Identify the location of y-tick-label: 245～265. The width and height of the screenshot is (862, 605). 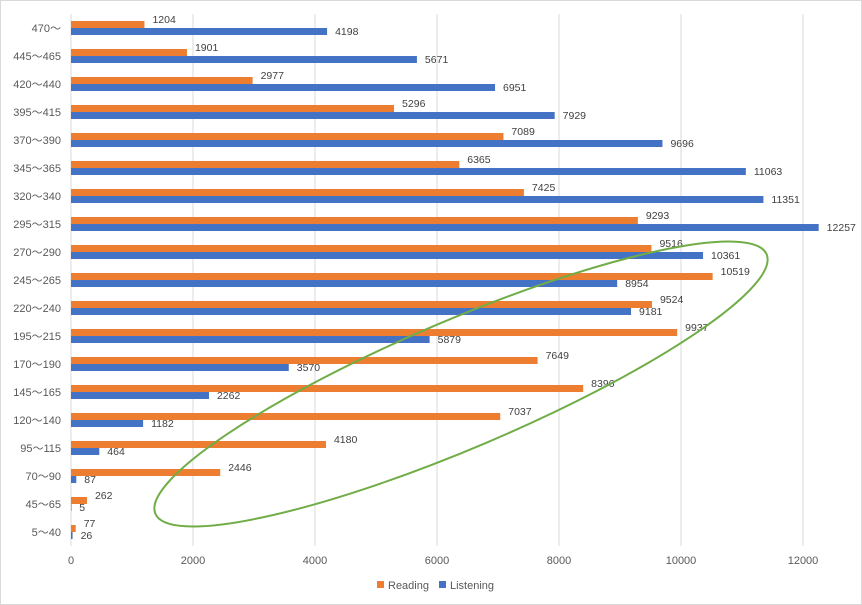
(37, 281).